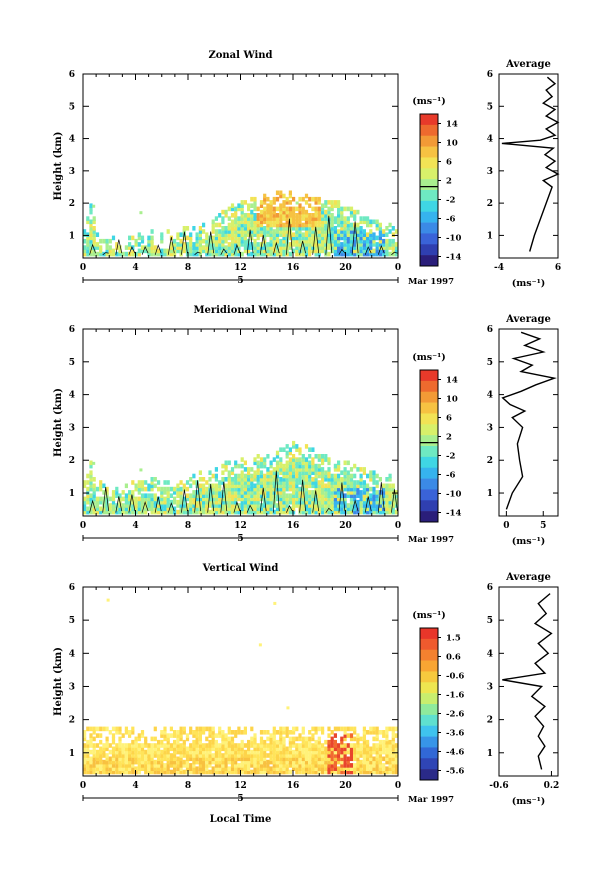 This screenshot has height=873, width=615. I want to click on colorbar-tick-label: 0.6, so click(453, 658).